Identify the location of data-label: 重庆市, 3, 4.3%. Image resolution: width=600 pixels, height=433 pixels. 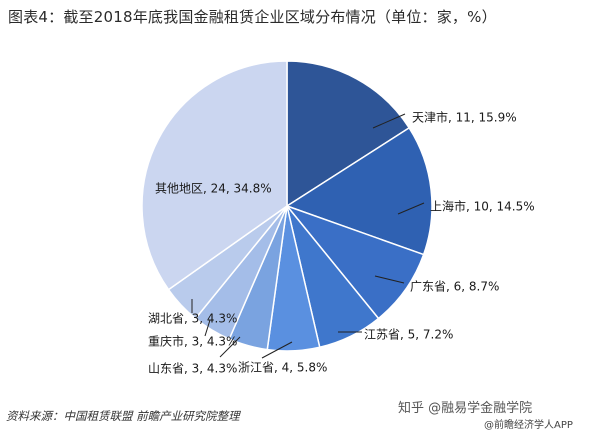
(192, 341).